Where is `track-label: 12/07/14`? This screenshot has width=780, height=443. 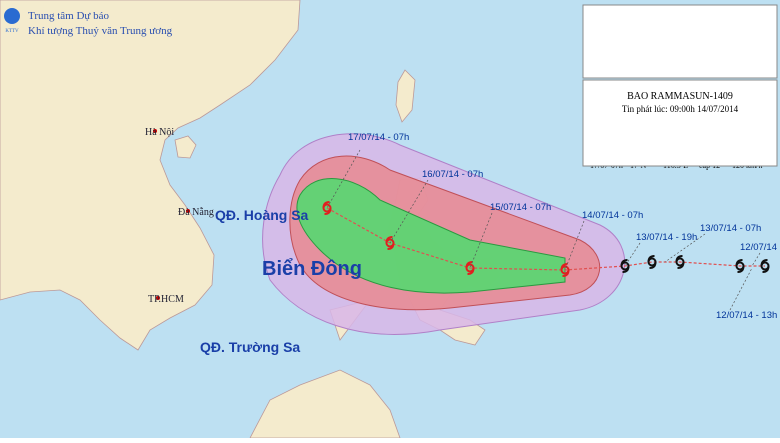
track-label: 12/07/14 is located at coordinates (758, 247).